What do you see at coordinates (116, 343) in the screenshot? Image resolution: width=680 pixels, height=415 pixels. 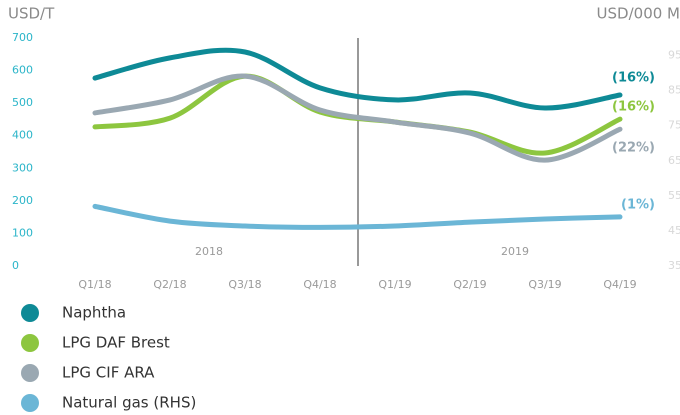 I see `legend-label: LPG DAF Brest` at bounding box center [116, 343].